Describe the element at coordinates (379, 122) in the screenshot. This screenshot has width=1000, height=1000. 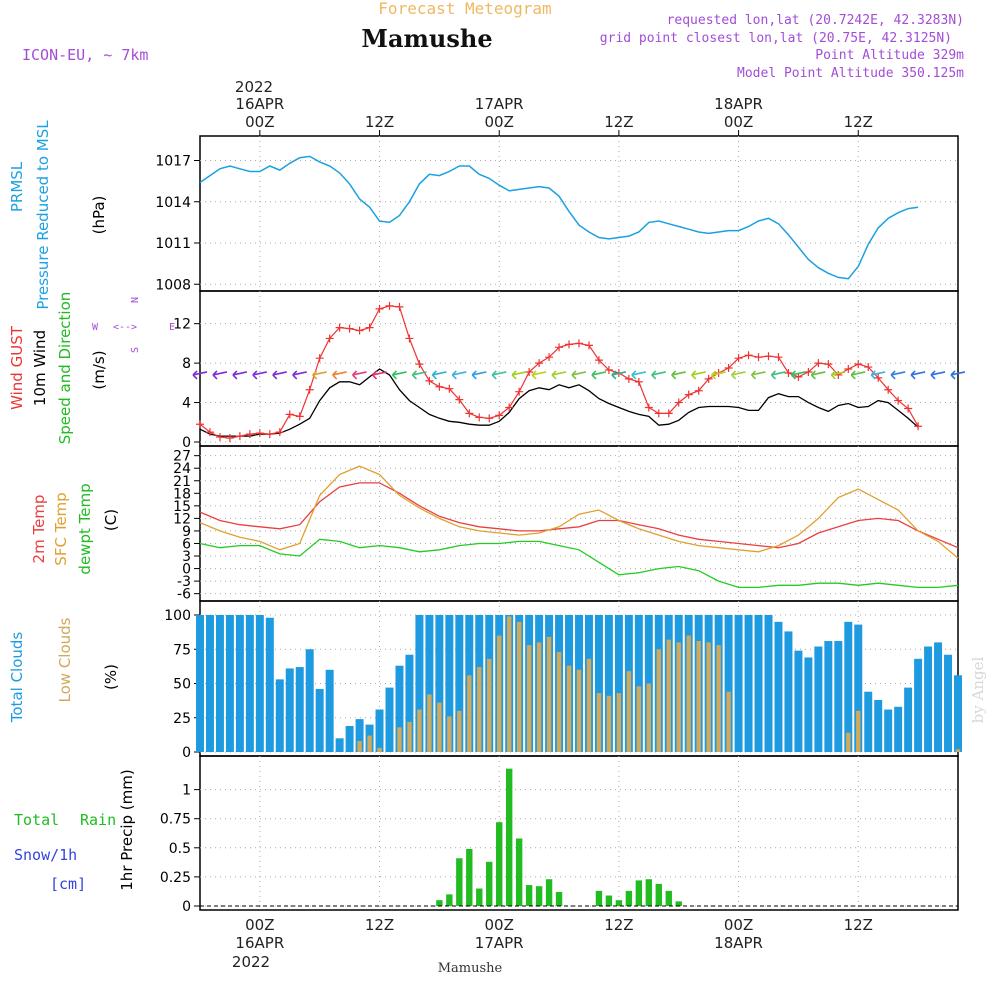
I see `top-time-label: 12Z` at that location.